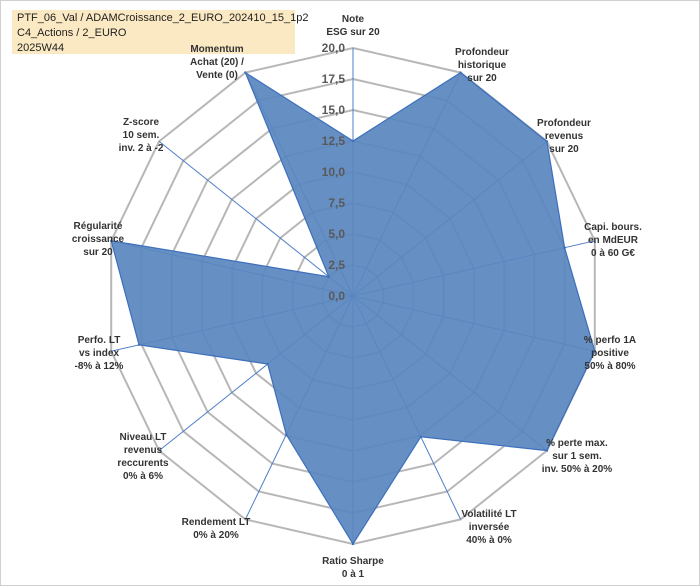  What do you see at coordinates (334, 141) in the screenshot?
I see `radar-tick-label: 12,5` at bounding box center [334, 141].